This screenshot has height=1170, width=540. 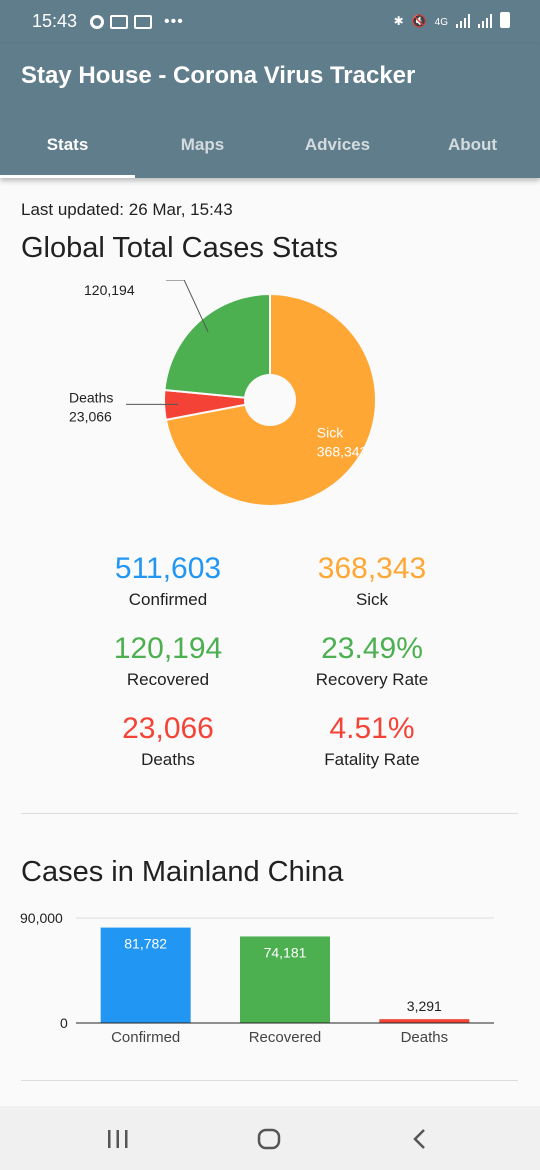 I want to click on stat-deaths: 23,066 Deaths, so click(x=168, y=741).